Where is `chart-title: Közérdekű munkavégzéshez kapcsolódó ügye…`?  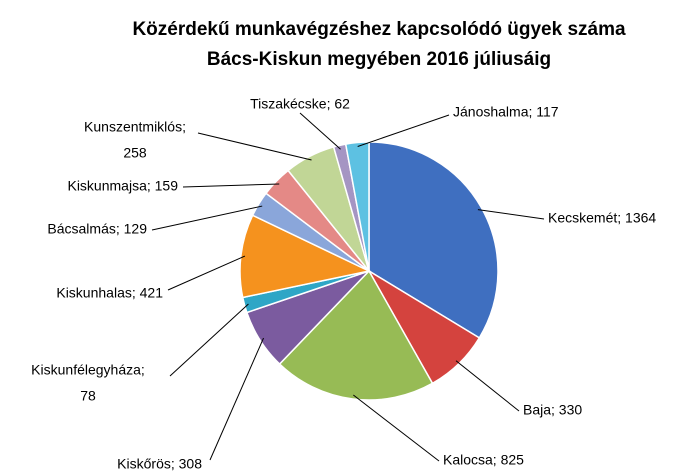
chart-title: Közérdekű munkavégzéshez kapcsolódó ügye… is located at coordinates (379, 29).